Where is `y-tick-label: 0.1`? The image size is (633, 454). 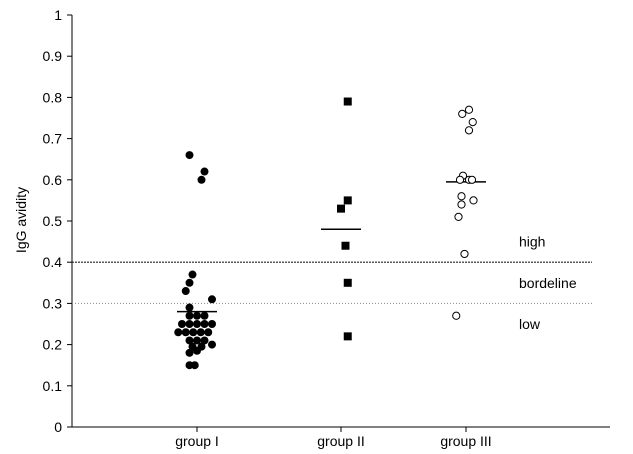
y-tick-label: 0.1 is located at coordinates (53, 386).